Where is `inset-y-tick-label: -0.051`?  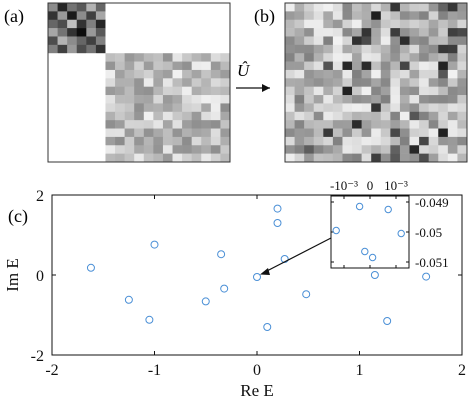
inset-y-tick-label: -0.051 is located at coordinates (432, 262).